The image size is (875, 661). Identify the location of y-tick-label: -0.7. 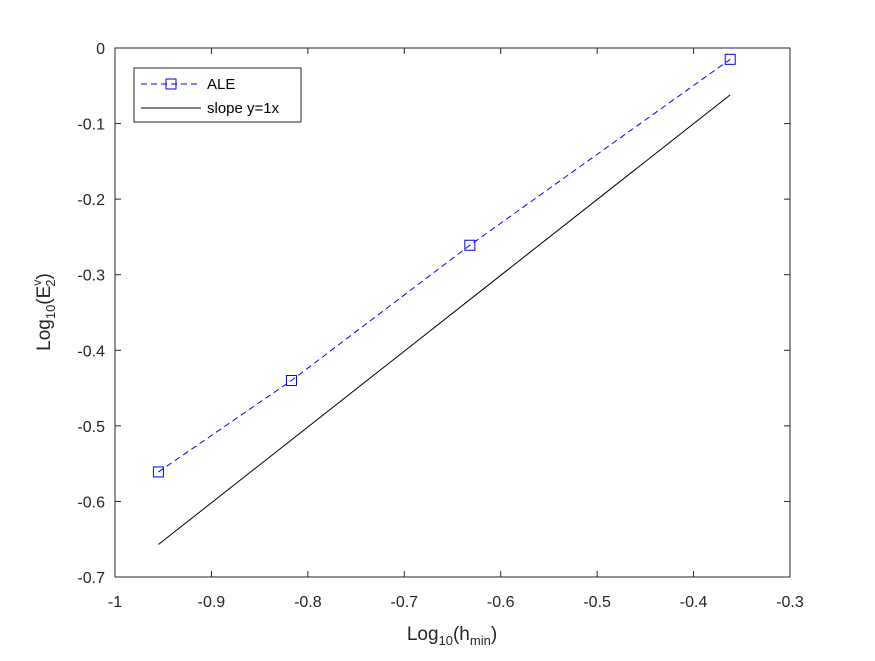
(91, 578).